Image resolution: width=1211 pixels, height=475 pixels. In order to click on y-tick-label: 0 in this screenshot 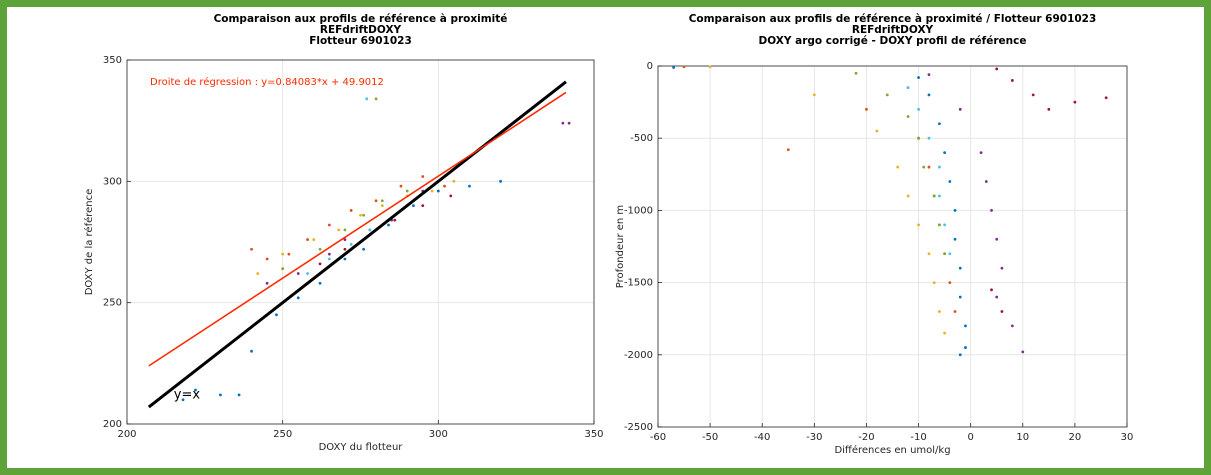, I will do `click(650, 66)`.